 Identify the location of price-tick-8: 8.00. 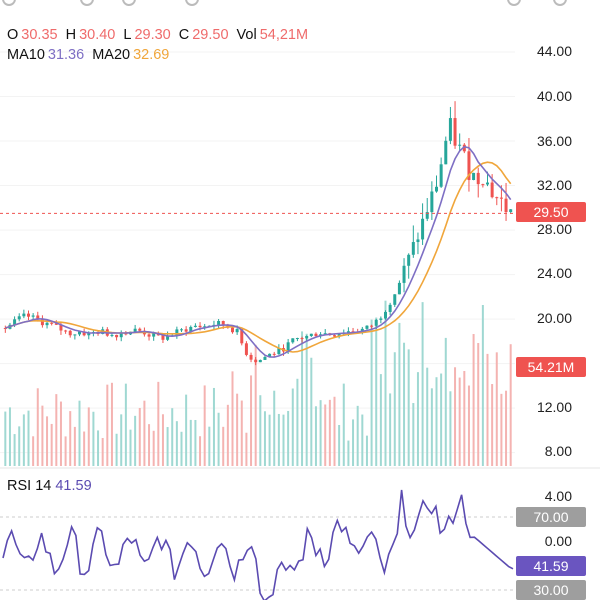
(558, 451).